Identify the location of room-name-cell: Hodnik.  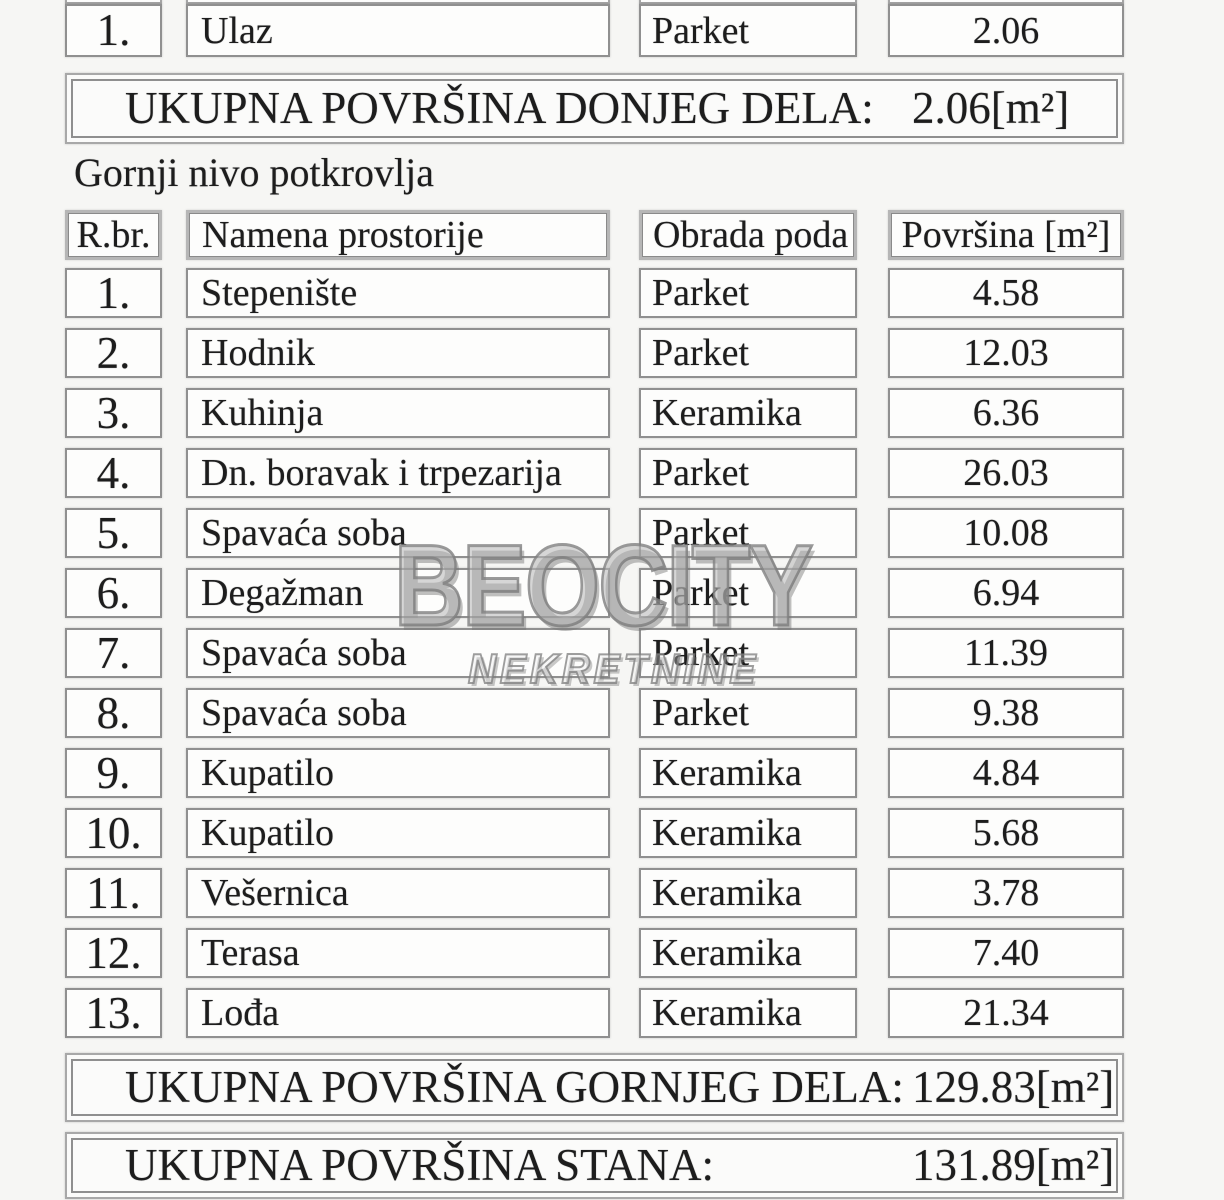
(398, 353).